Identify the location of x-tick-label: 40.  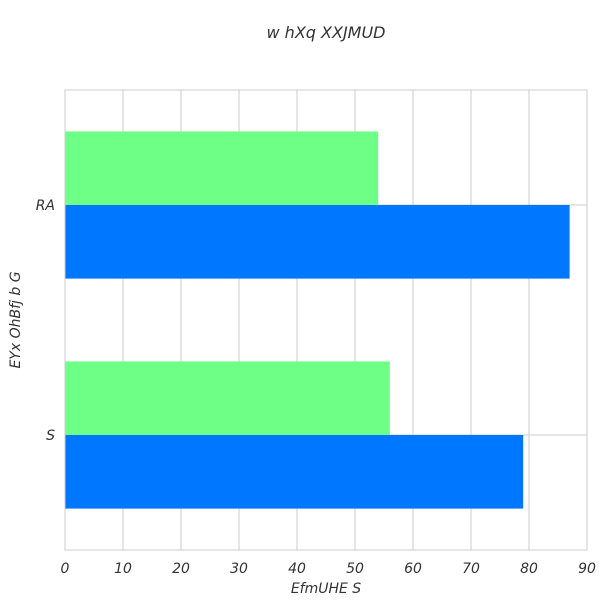
(297, 569).